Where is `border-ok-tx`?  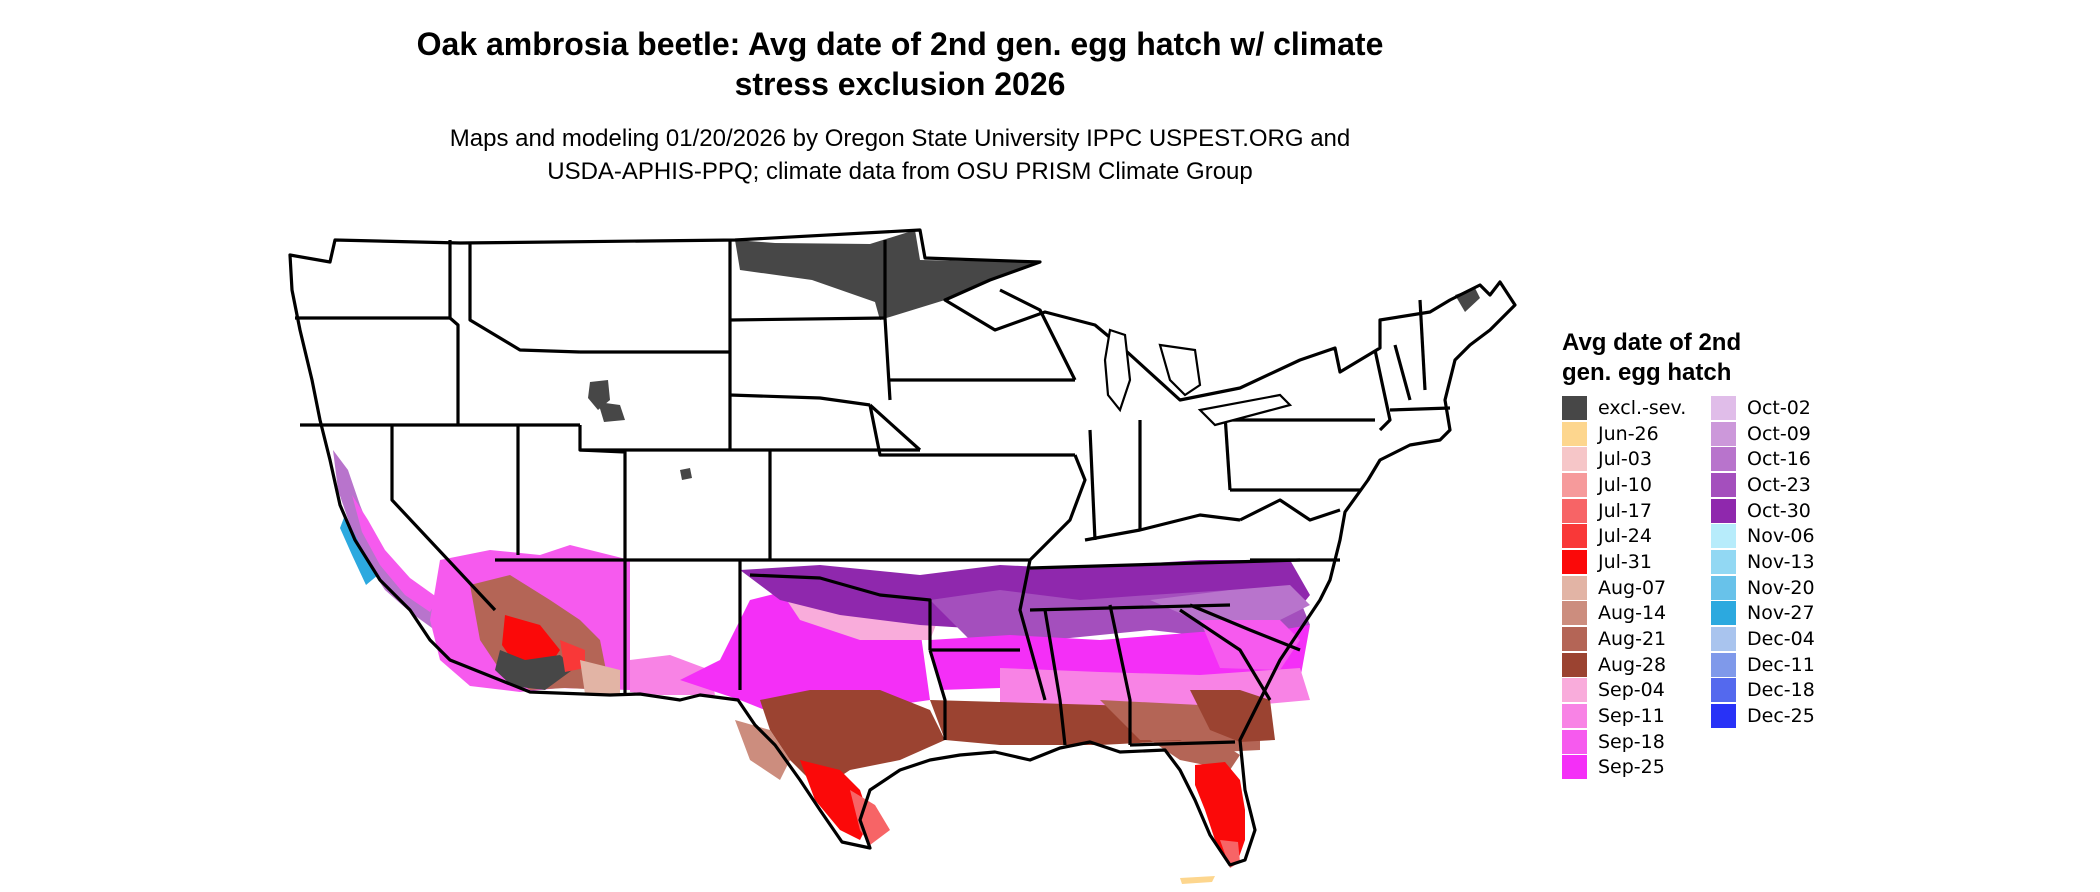 border-ok-tx is located at coordinates (840, 611).